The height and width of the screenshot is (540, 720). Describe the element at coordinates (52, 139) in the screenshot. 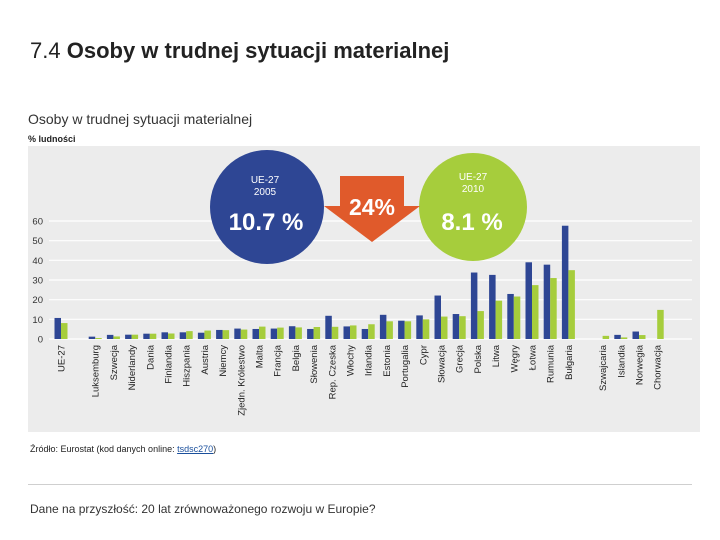

I see `y-axis-unit: % ludności` at that location.